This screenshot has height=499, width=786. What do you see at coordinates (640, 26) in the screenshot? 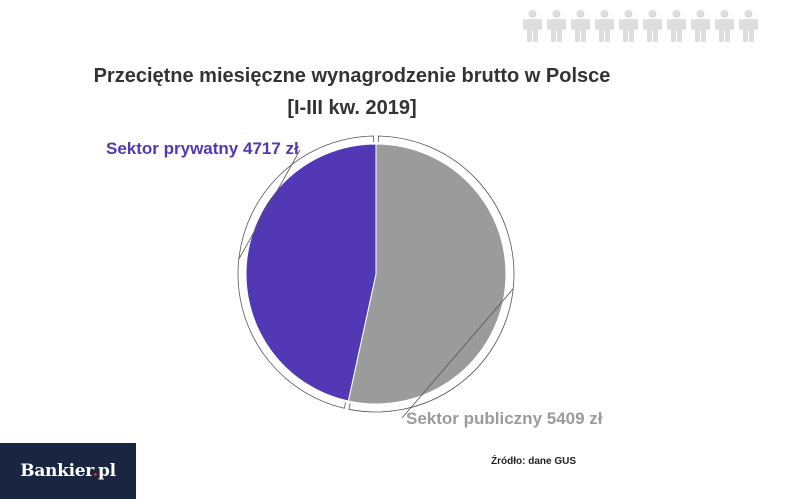
I see `people-icons-row` at bounding box center [640, 26].